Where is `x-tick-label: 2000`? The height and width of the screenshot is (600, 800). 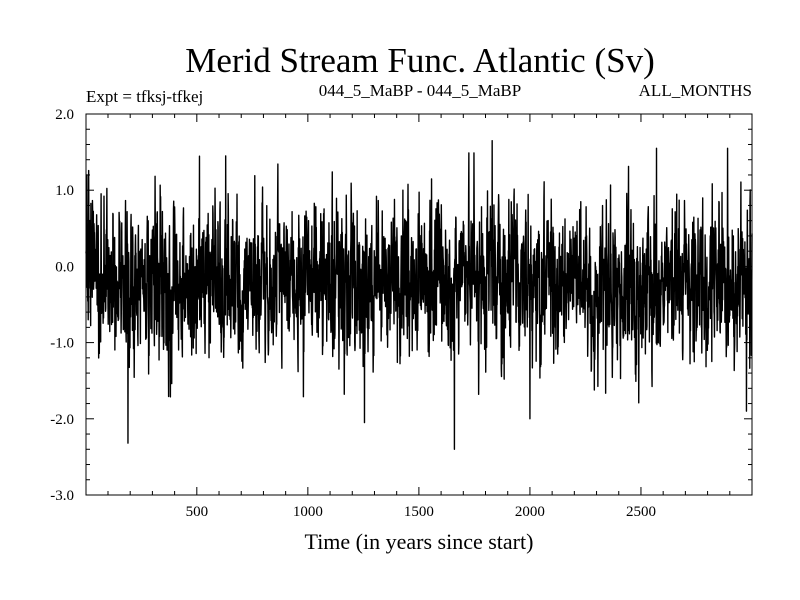 x-tick-label: 2000 is located at coordinates (530, 512).